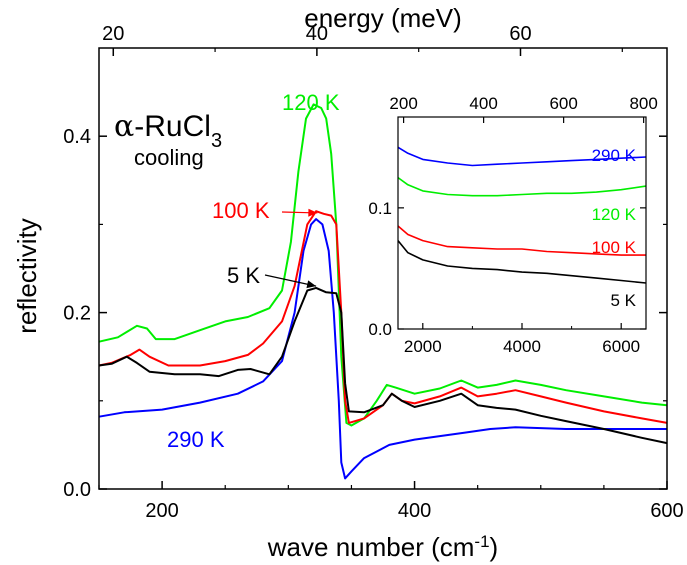 Image resolution: width=687 pixels, height=565 pixels. Describe the element at coordinates (311, 284) in the screenshot. I see `series-pointer-head-5-k` at that location.